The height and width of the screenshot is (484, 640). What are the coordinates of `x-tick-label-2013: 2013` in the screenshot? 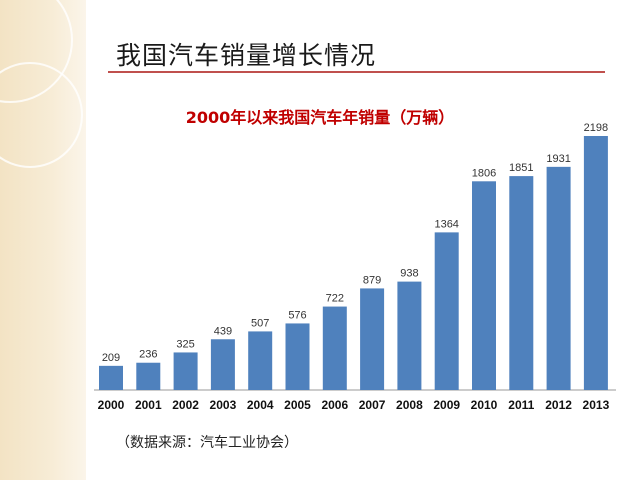 It's located at (596, 405).